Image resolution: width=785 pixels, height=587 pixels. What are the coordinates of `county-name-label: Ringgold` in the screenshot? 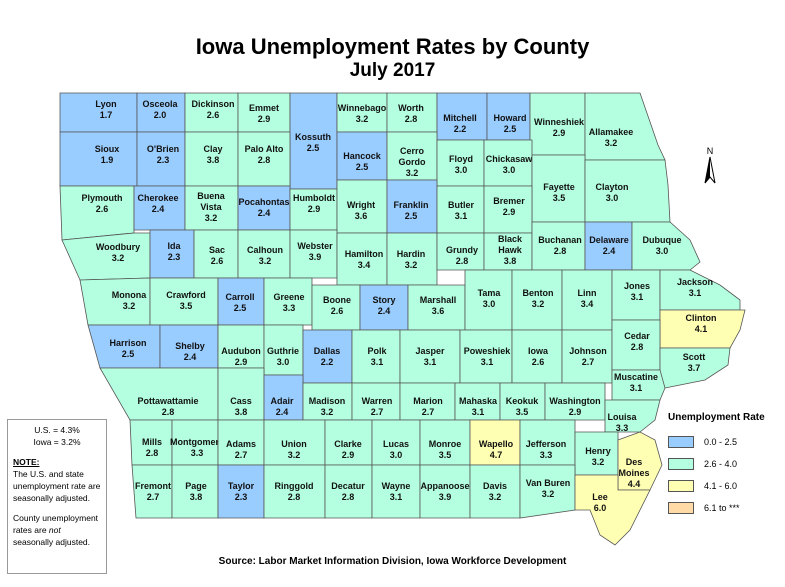 It's located at (294, 486).